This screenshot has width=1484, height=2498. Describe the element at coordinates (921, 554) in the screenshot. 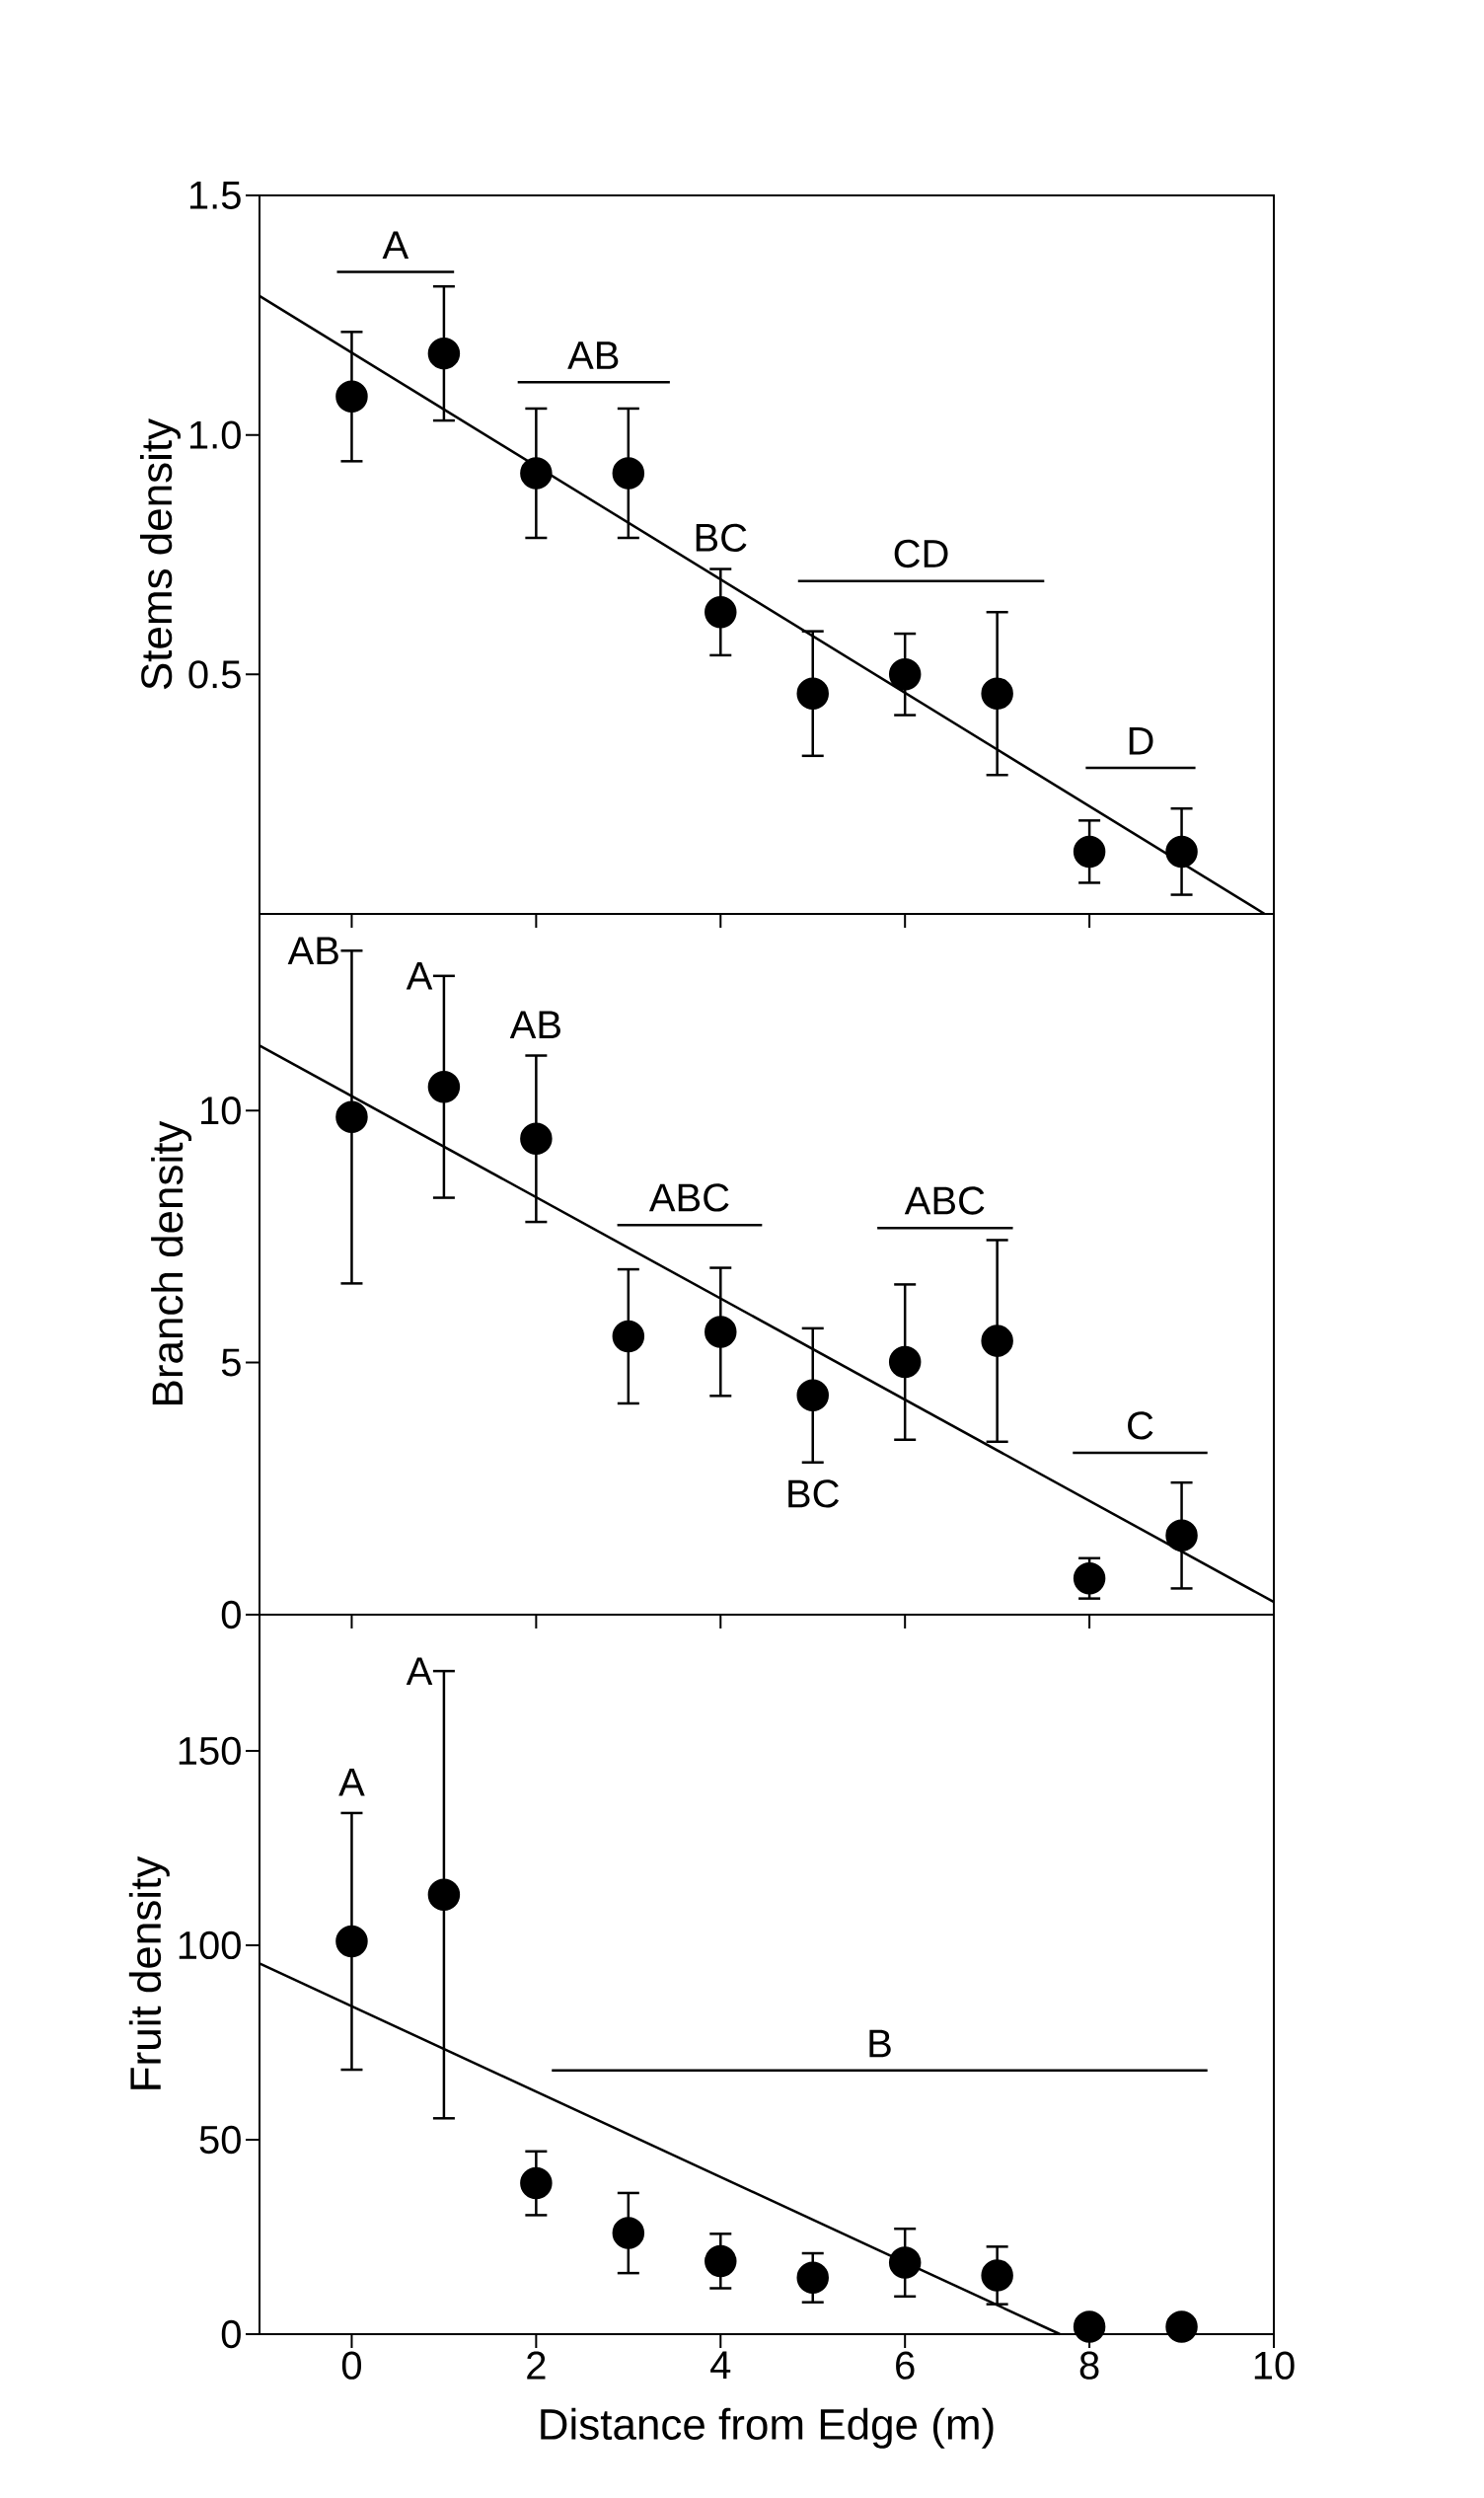

I see `series-label: CD` at that location.